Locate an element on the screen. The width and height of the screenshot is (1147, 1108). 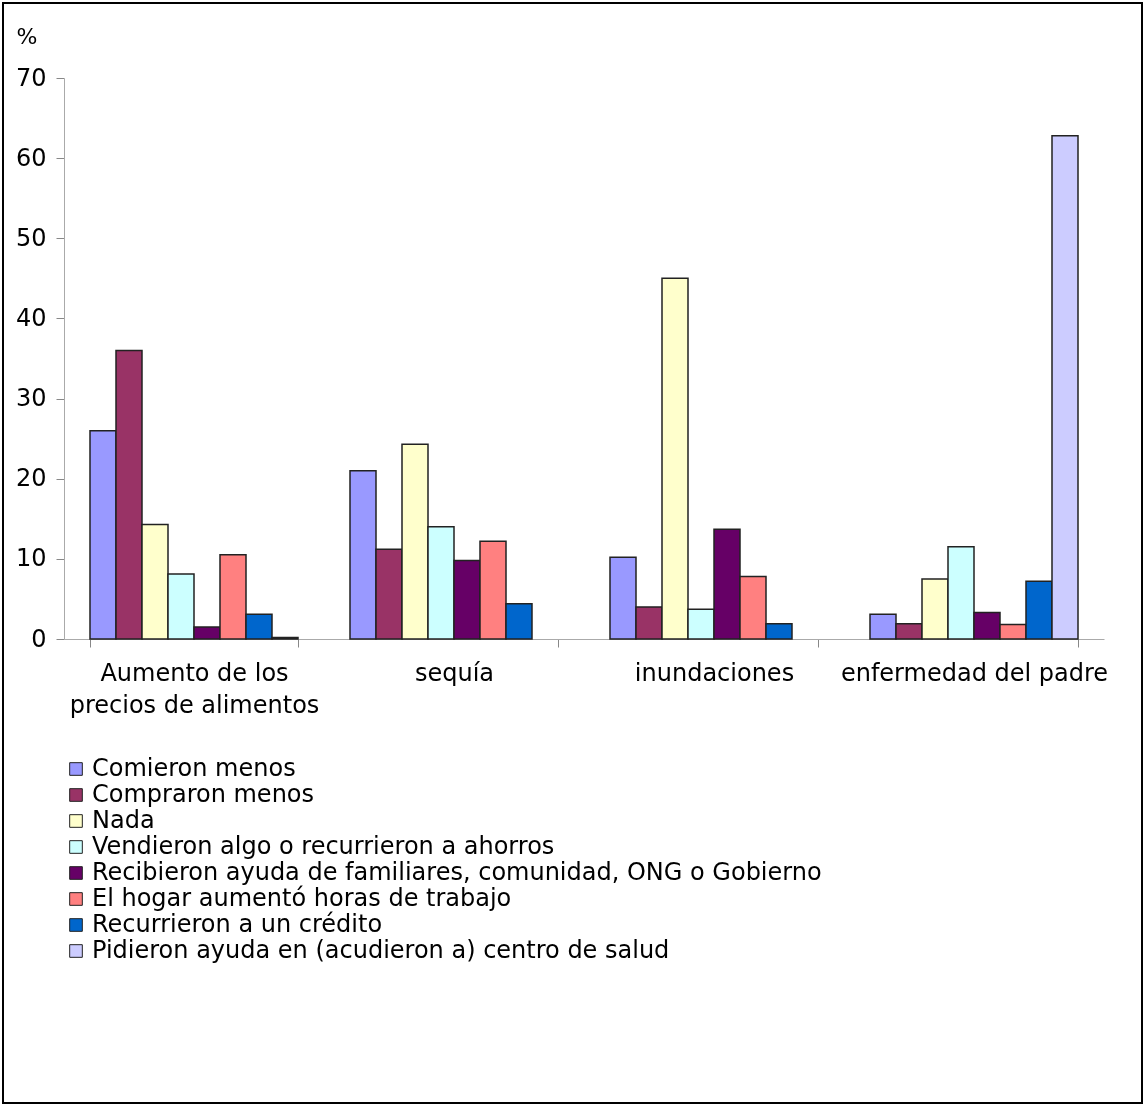
x-tick-label: sequía is located at coordinates (454, 672).